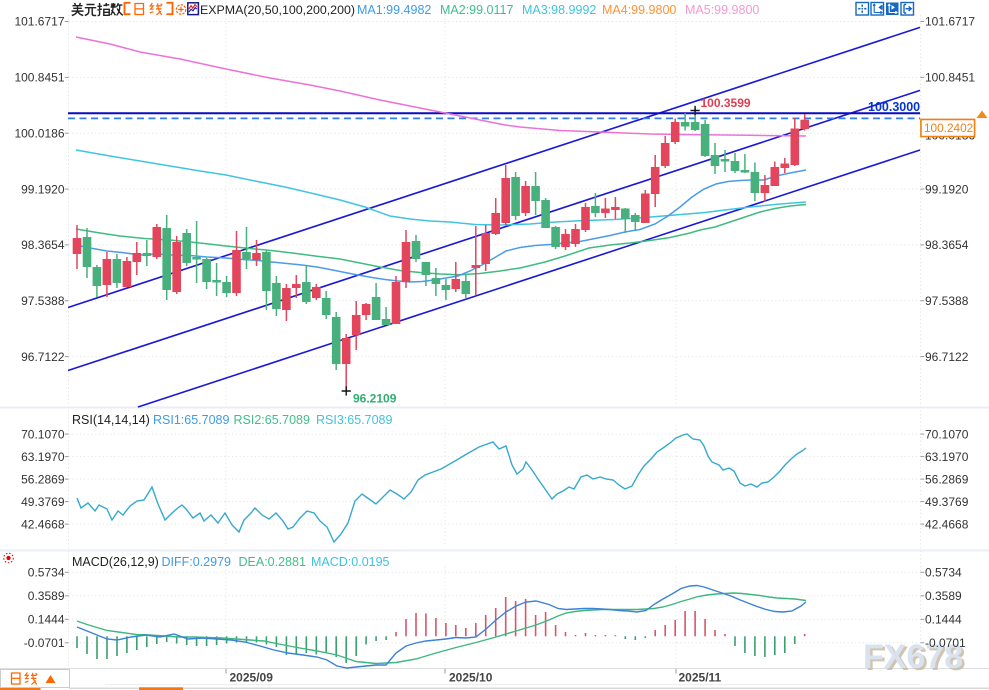  What do you see at coordinates (559, 10) in the screenshot?
I see `svg-text: MA3:98.9992` at bounding box center [559, 10].